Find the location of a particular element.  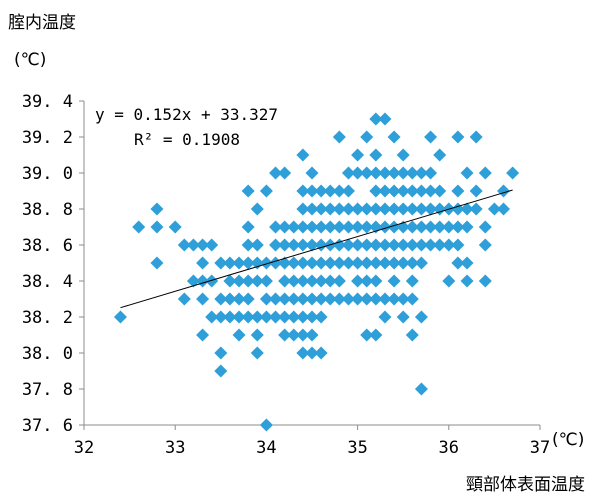

y-axis-title: 腟内温度 is located at coordinates (42, 23).